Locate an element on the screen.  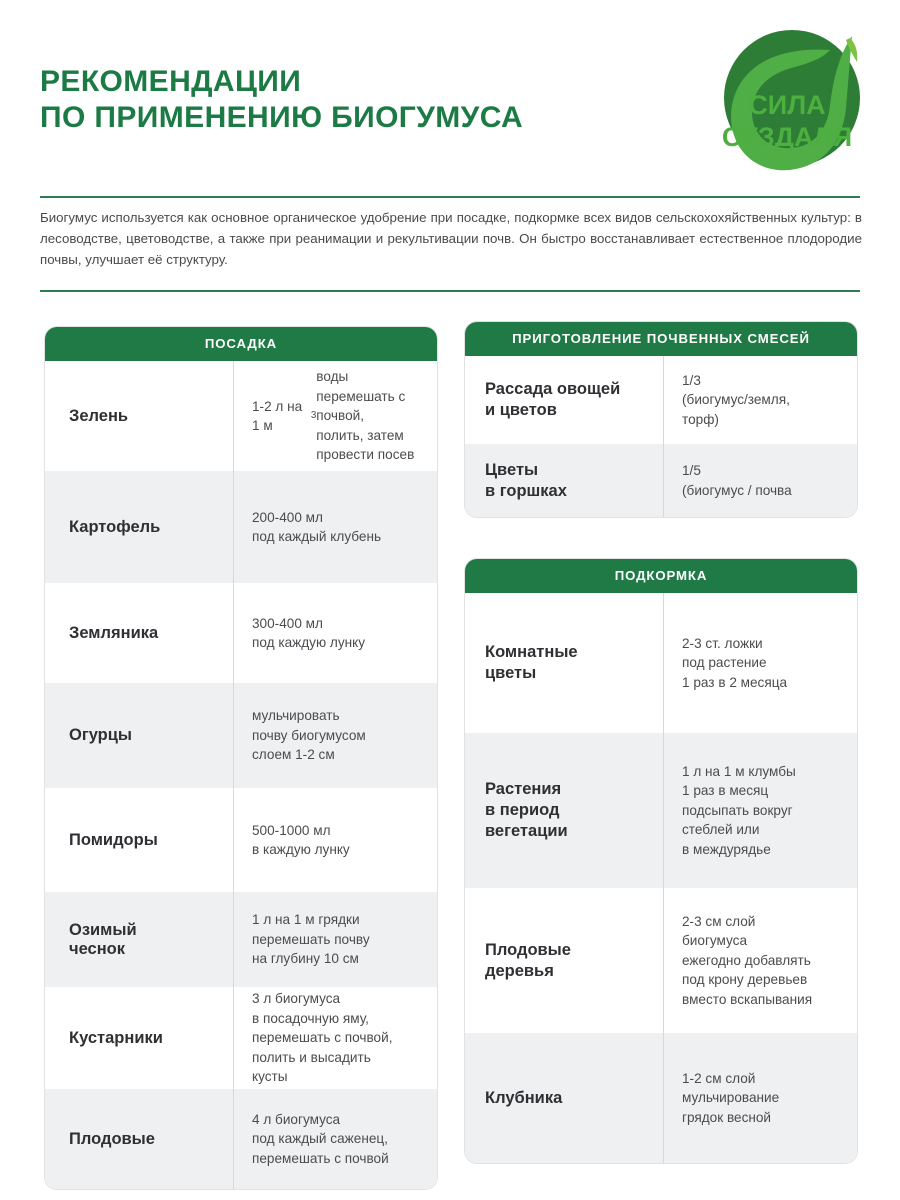
page-title: РЕКОМЕНДАЦИИ ПО ПРИМЕНЕНИЮ БИОГУМУСА is located at coordinates (282, 99).